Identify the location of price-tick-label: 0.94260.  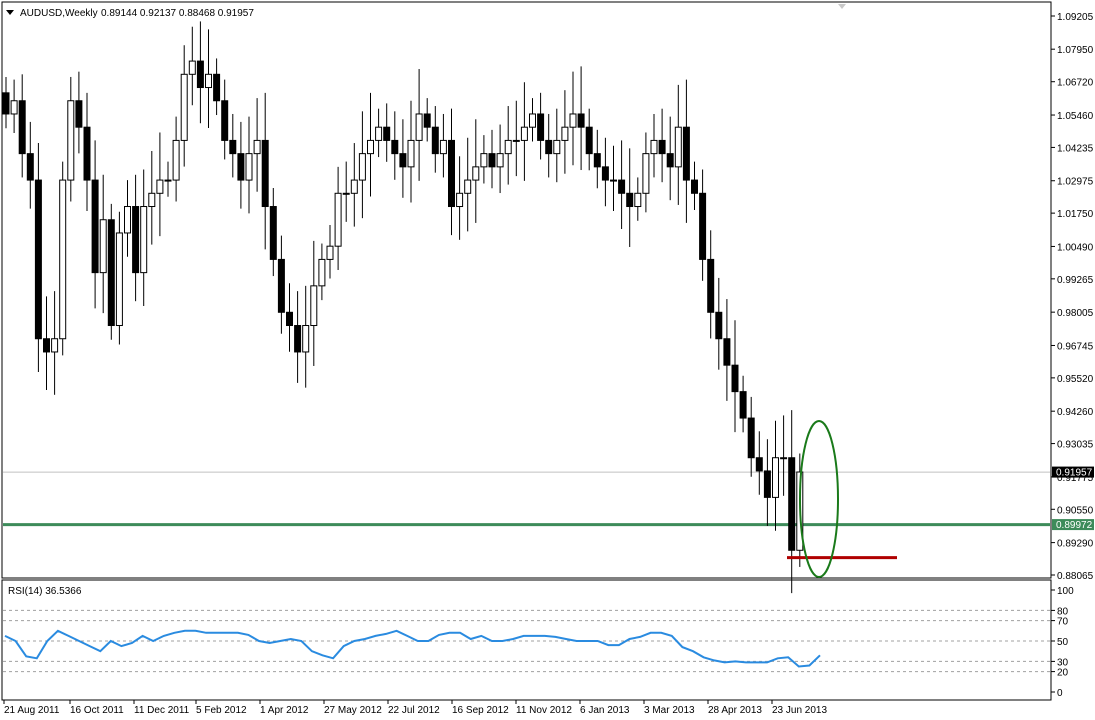
(1075, 412).